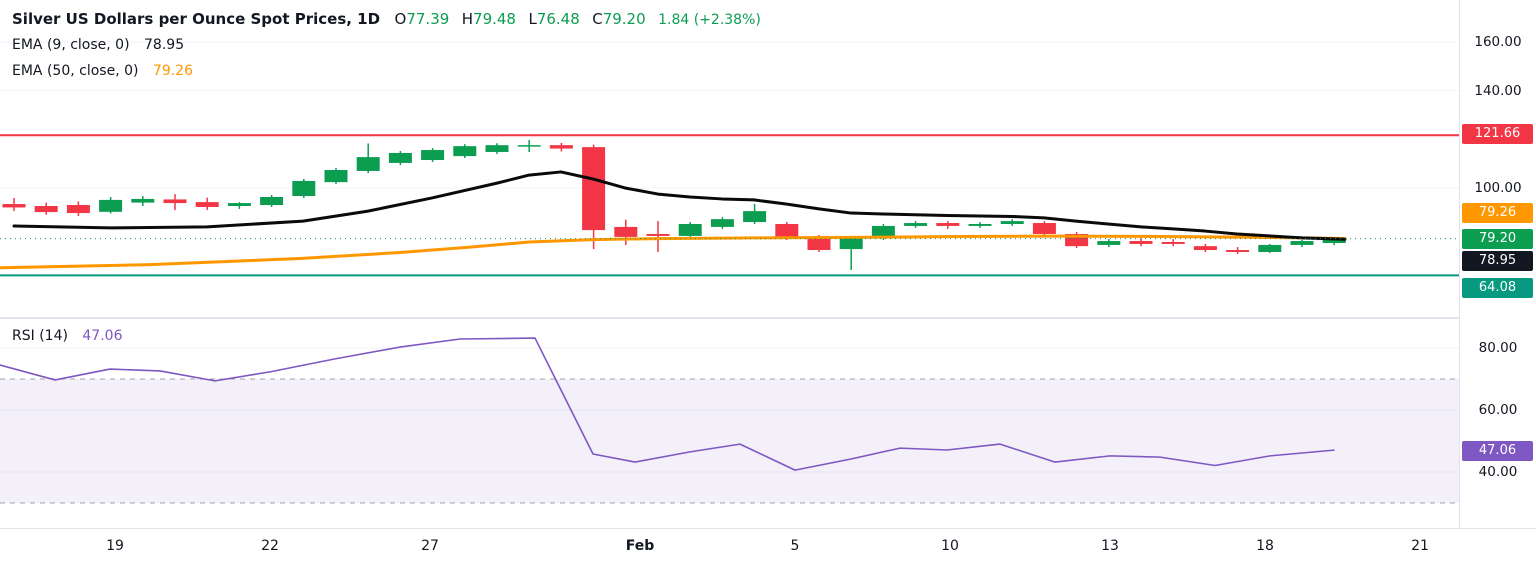  Describe the element at coordinates (673, 252) in the screenshot. I see `ema50-line` at that location.